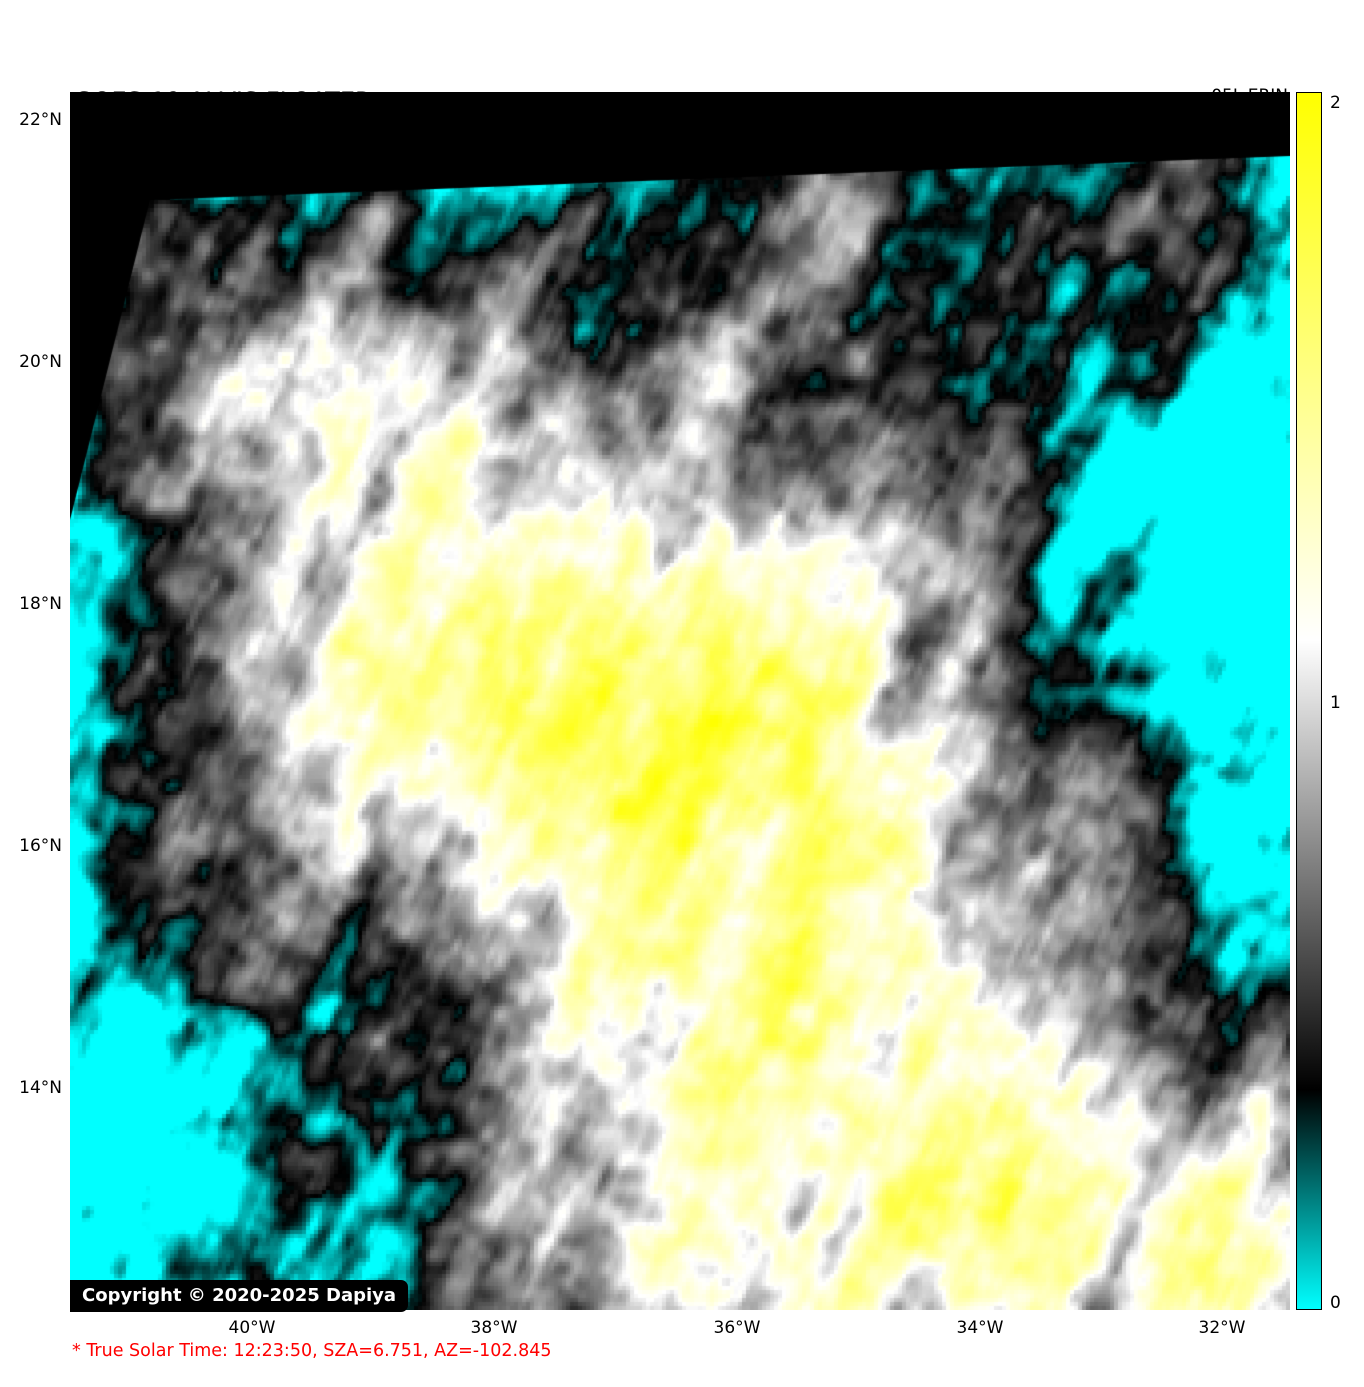 This screenshot has width=1364, height=1387. Describe the element at coordinates (1335, 1303) in the screenshot. I see `colorbar-tick-0: 0` at that location.